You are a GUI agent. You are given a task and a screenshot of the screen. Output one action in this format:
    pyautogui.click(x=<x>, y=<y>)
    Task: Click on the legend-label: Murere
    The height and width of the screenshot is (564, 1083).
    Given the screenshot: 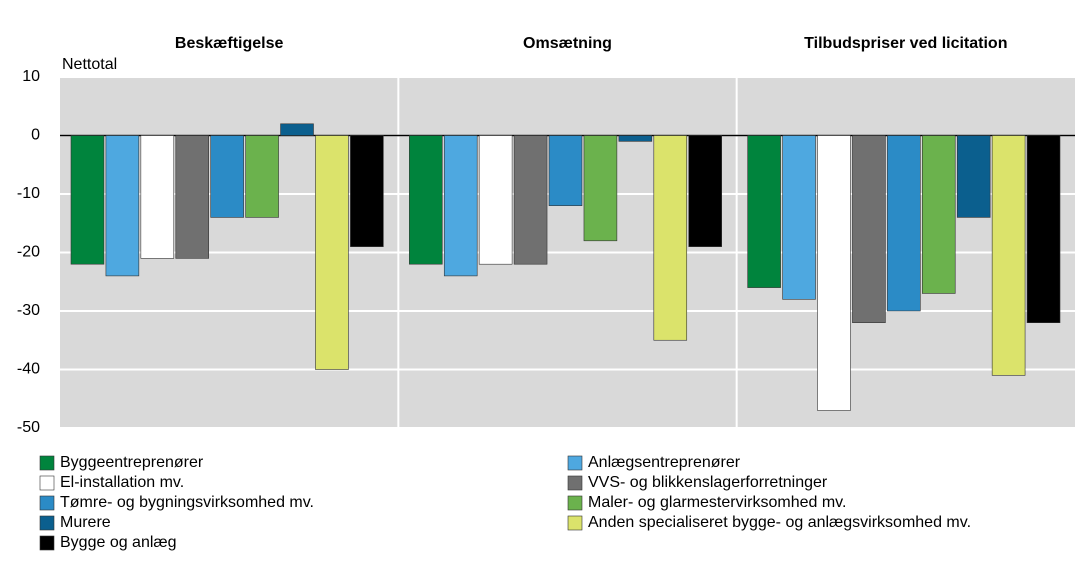 What is the action you would take?
    pyautogui.click(x=85, y=522)
    